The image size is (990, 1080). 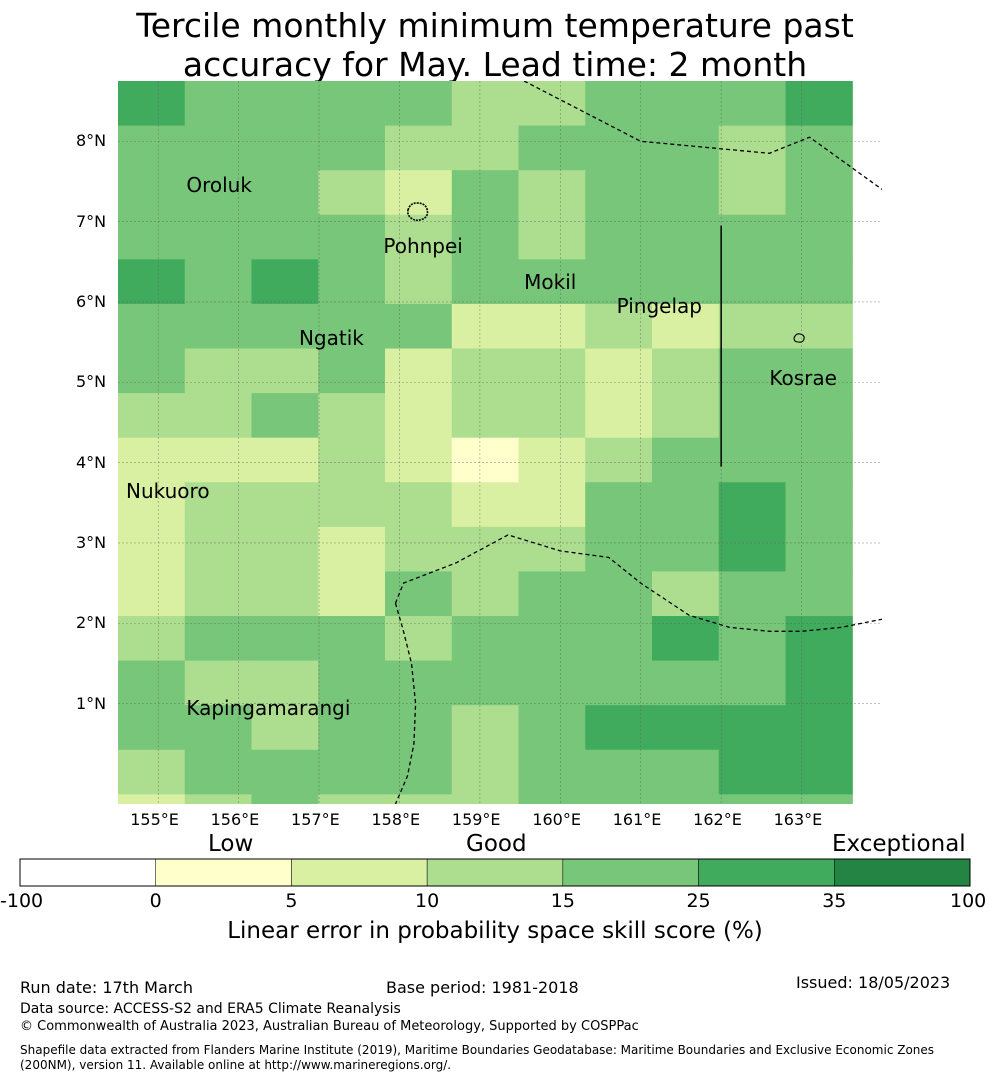 I want to click on place-label: Oroluk, so click(x=219, y=185).